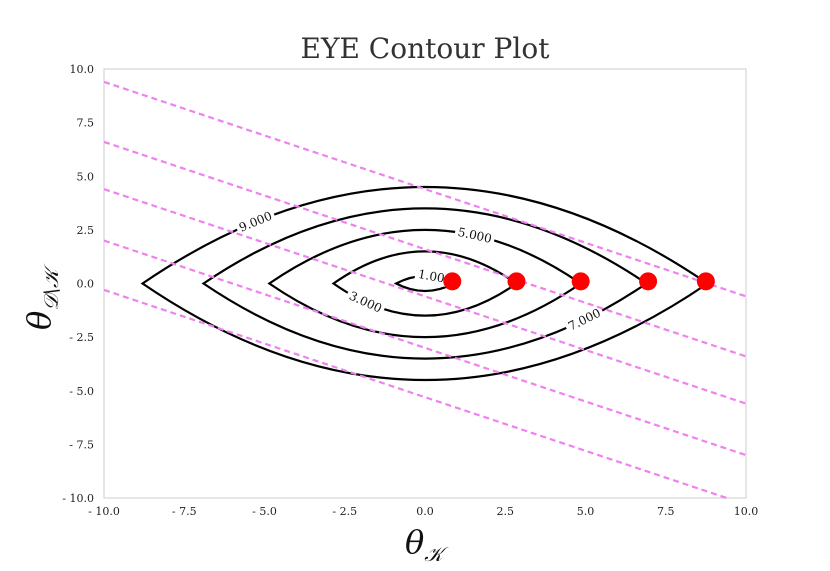  I want to click on x-tick-layer: - 10.0 - 7.5 - 5.0 - 2.5 0.0 2.5 5.0 7.5 10.0, so click(423, 511).